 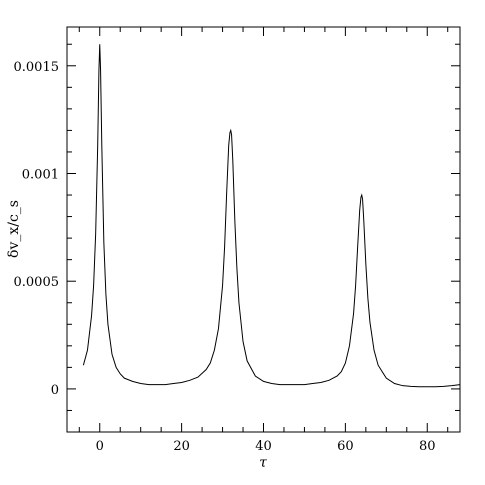 What do you see at coordinates (100, 446) in the screenshot?
I see `x-tick-label: 0` at bounding box center [100, 446].